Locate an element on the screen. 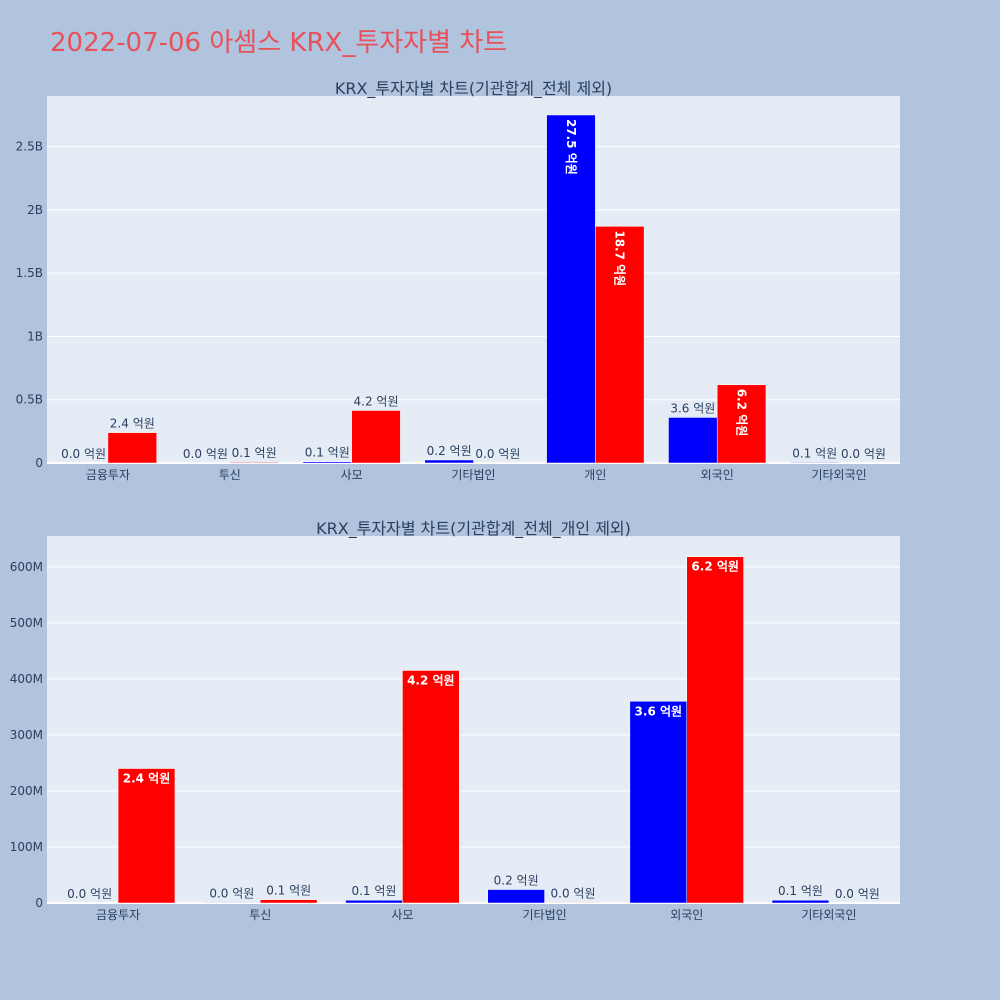  y-tick-label: 400M is located at coordinates (26, 679).